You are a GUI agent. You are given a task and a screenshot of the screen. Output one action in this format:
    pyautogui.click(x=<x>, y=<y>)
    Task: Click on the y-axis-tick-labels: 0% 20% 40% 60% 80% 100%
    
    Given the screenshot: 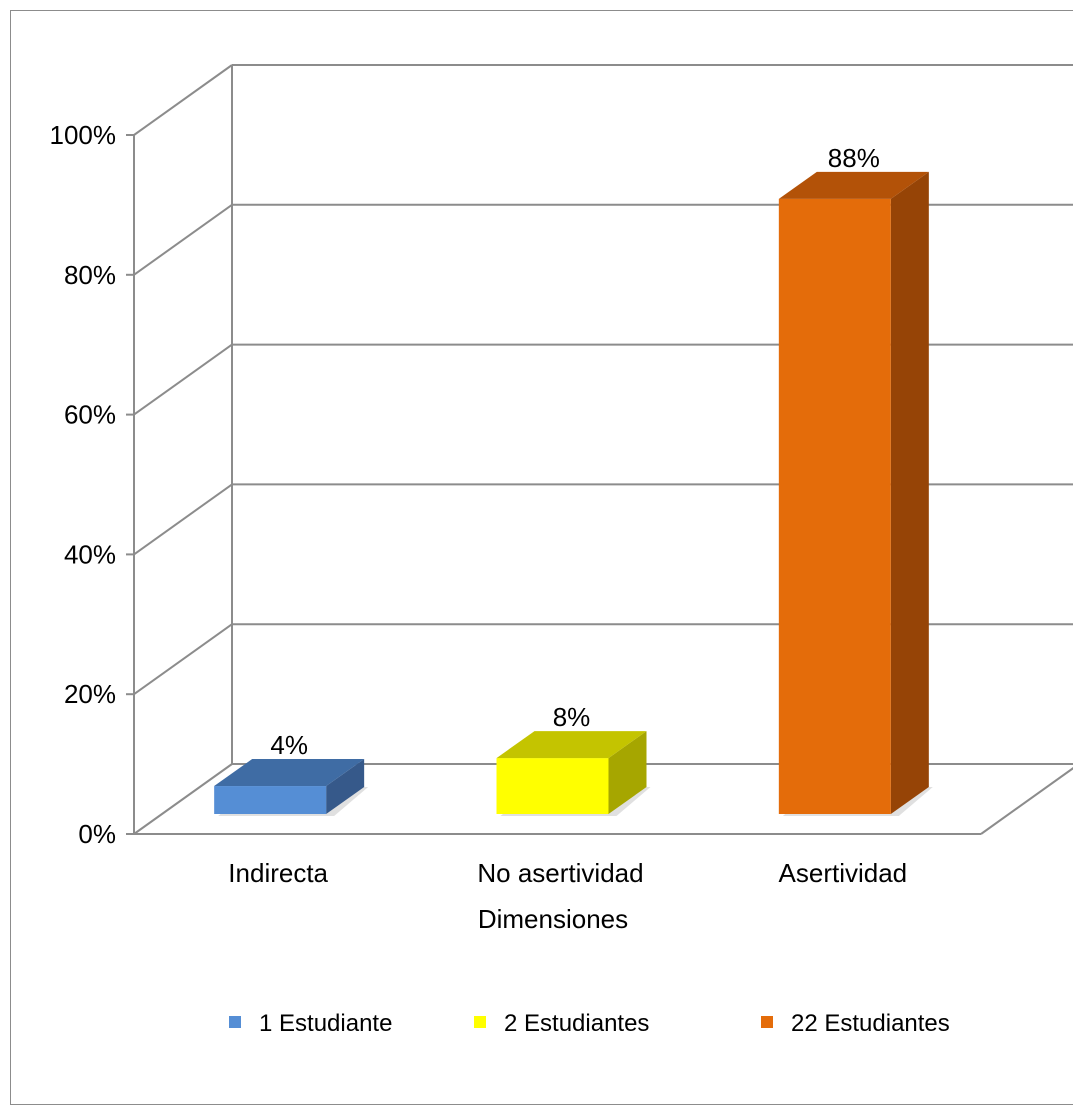 What is the action you would take?
    pyautogui.click(x=83, y=484)
    